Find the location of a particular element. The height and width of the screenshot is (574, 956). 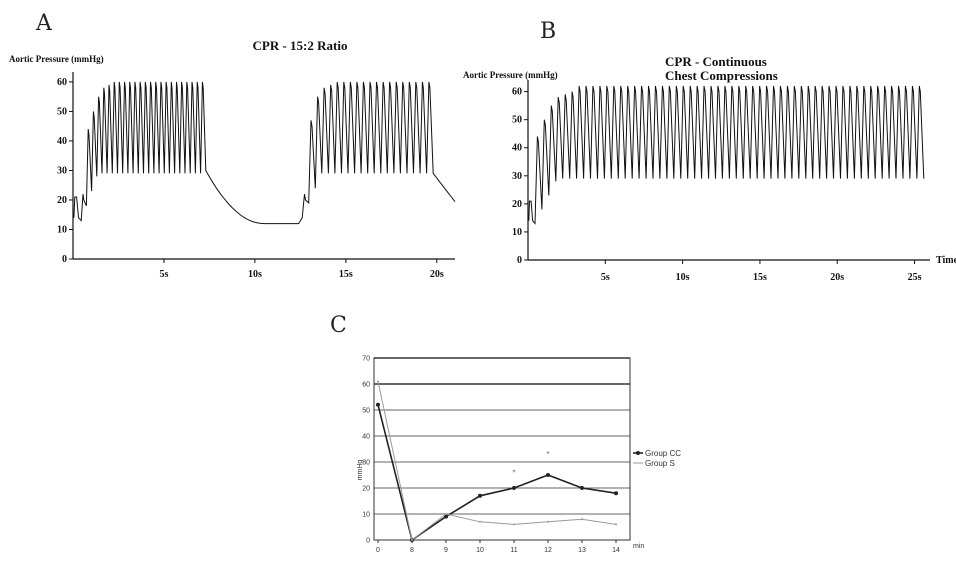

panel-a-ytick-label: 0 is located at coordinates (64, 259).